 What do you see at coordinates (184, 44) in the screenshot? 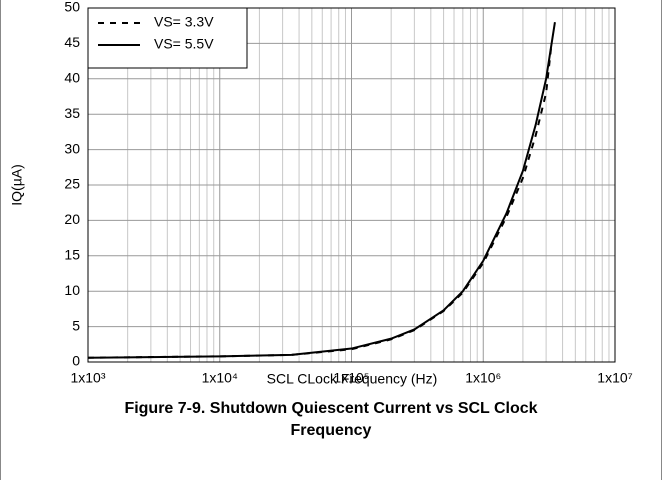
I see `legend-label: VS= 5.5V` at bounding box center [184, 44].